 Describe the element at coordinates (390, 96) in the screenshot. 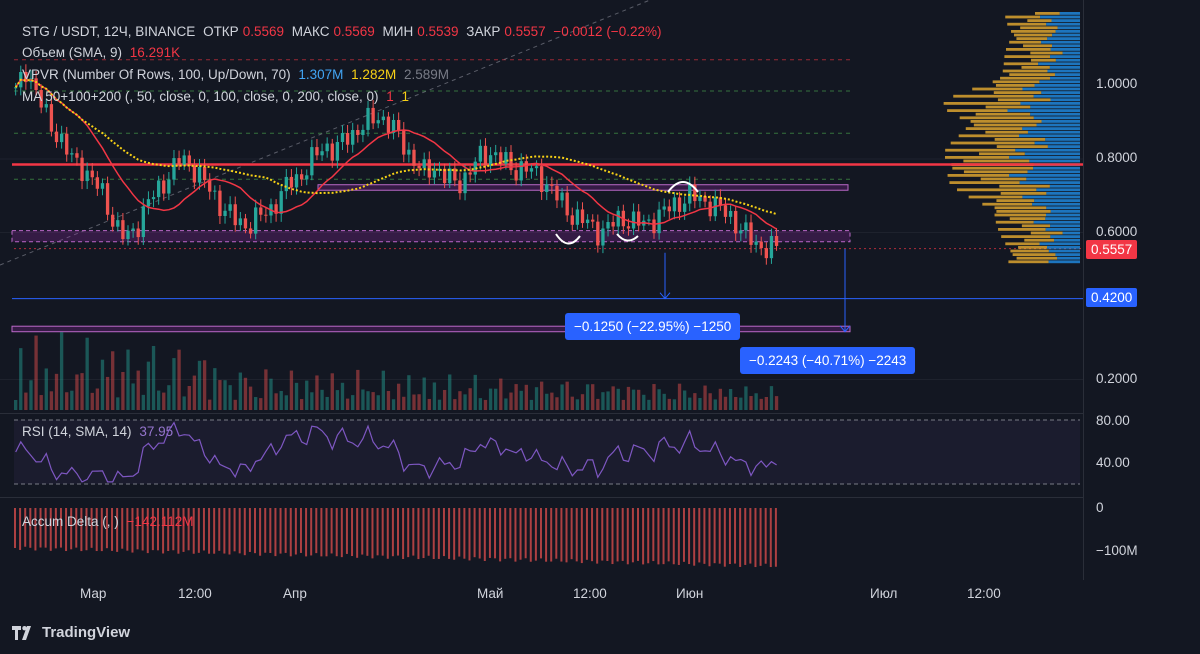

I see `ma-value-1: 1` at that location.